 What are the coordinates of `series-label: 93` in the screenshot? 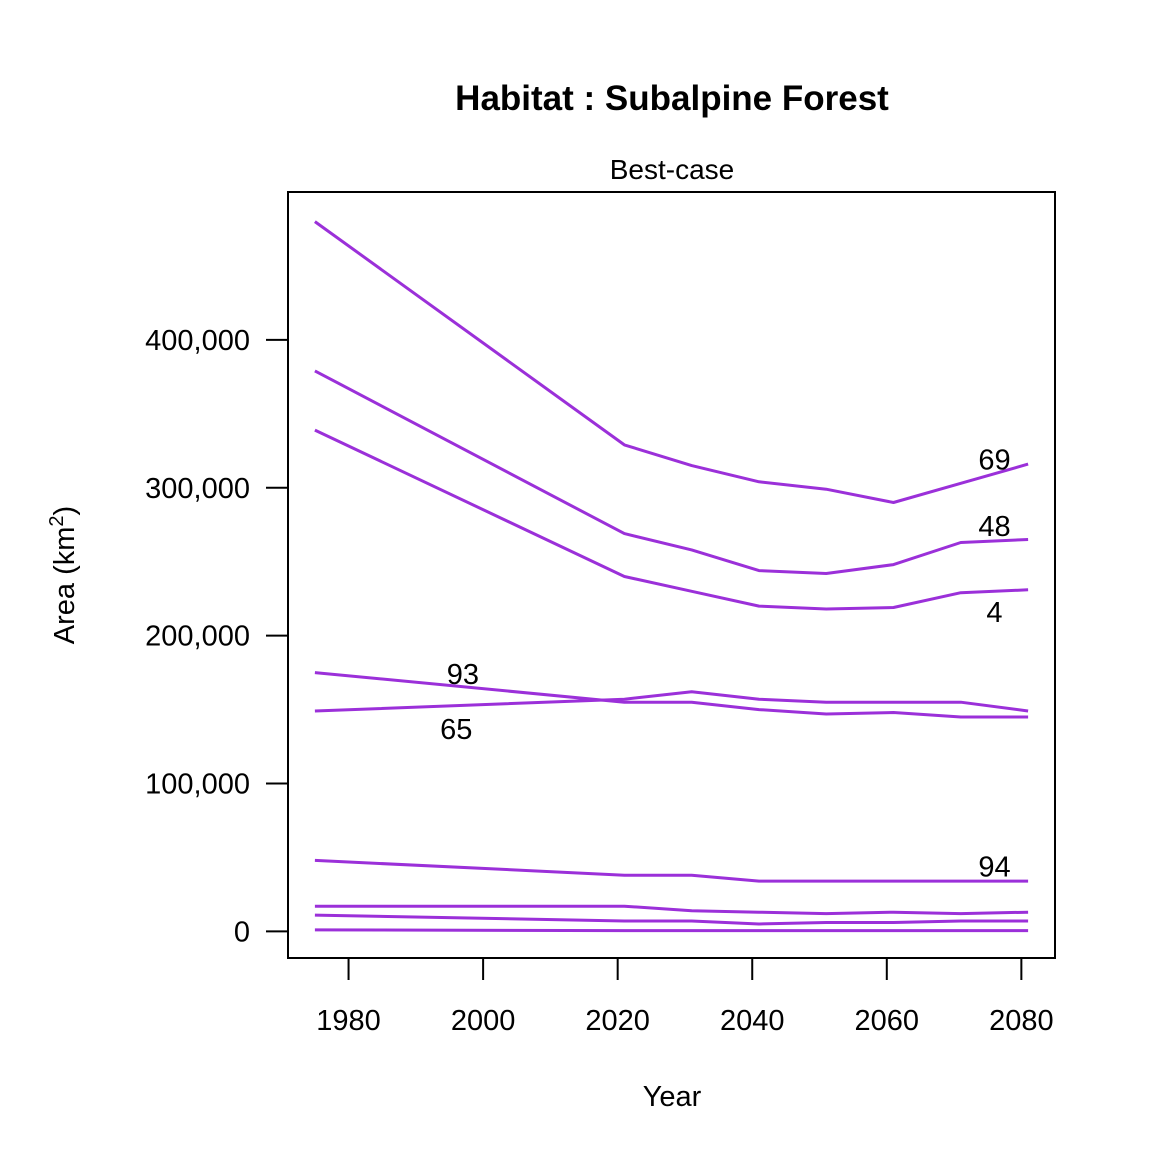 It's located at (463, 675).